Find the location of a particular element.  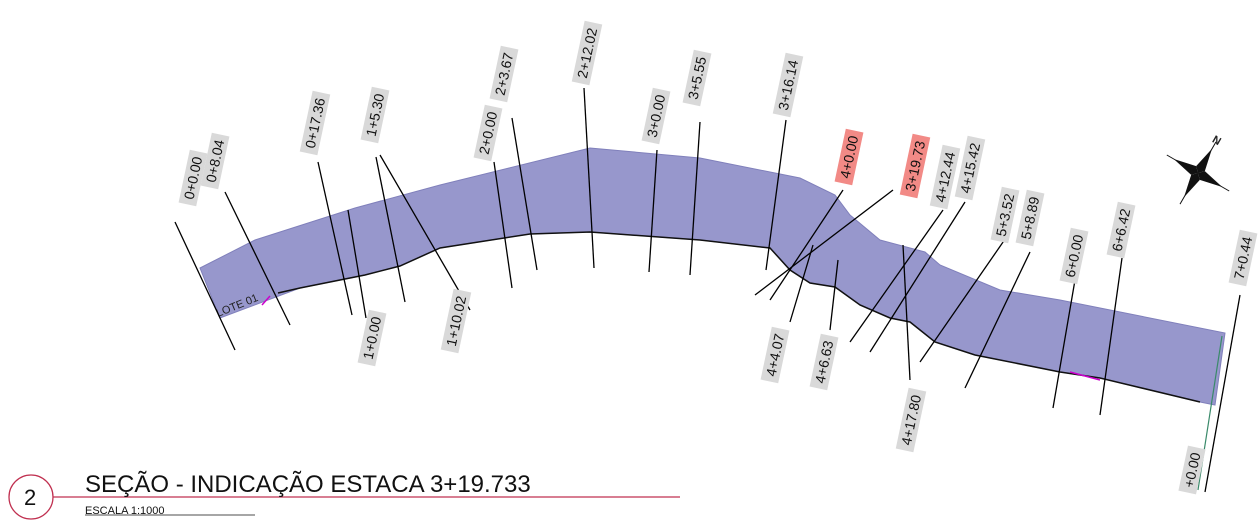

station-label-text: 1+10.02 is located at coordinates (456, 320).